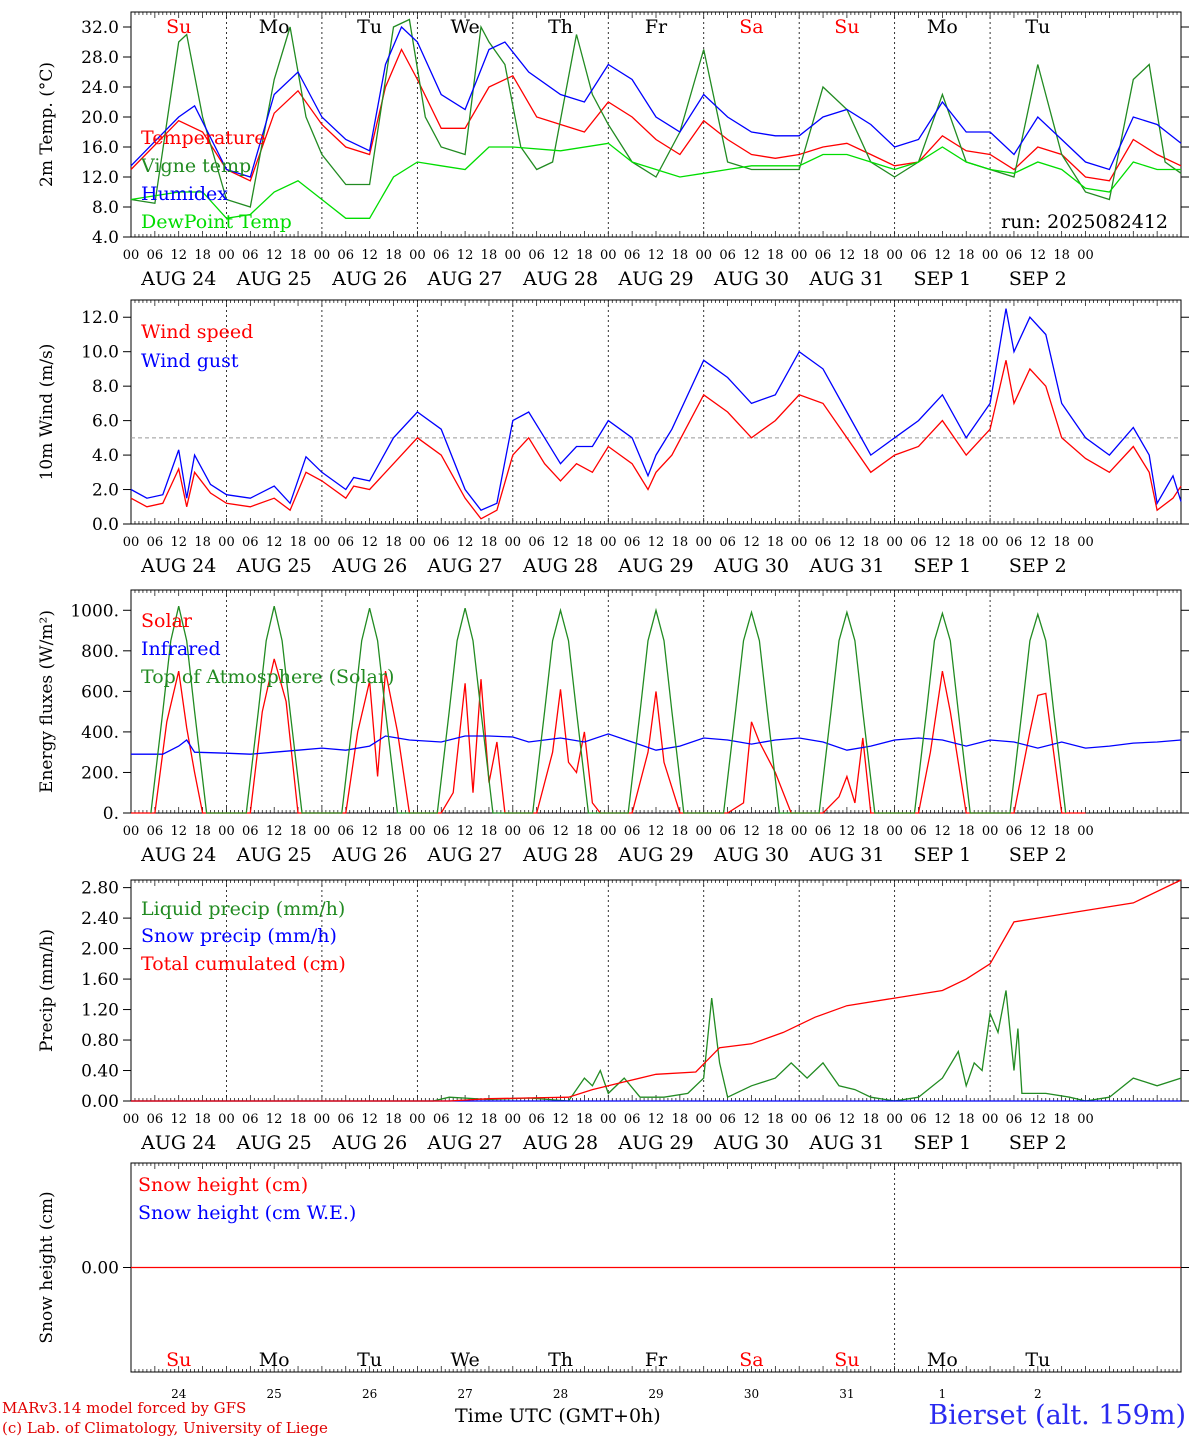  I want to click on weekday-label-top: Sa, so click(751, 27).